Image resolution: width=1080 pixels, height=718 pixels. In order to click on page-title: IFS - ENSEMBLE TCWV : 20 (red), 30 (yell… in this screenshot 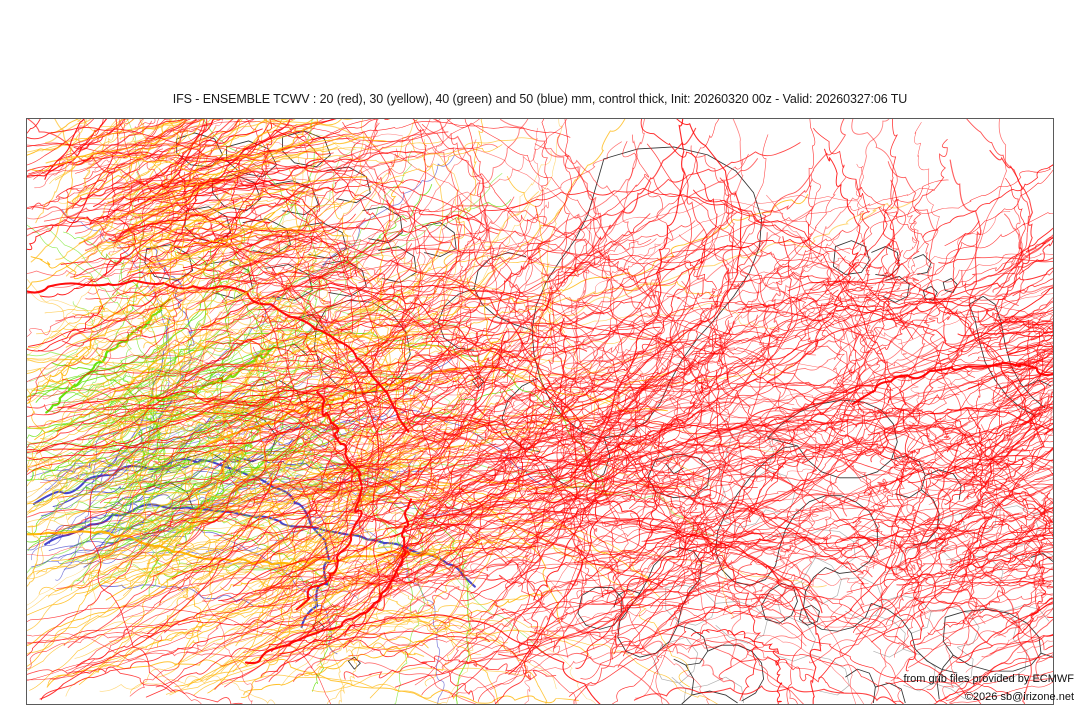, I will do `click(540, 99)`.